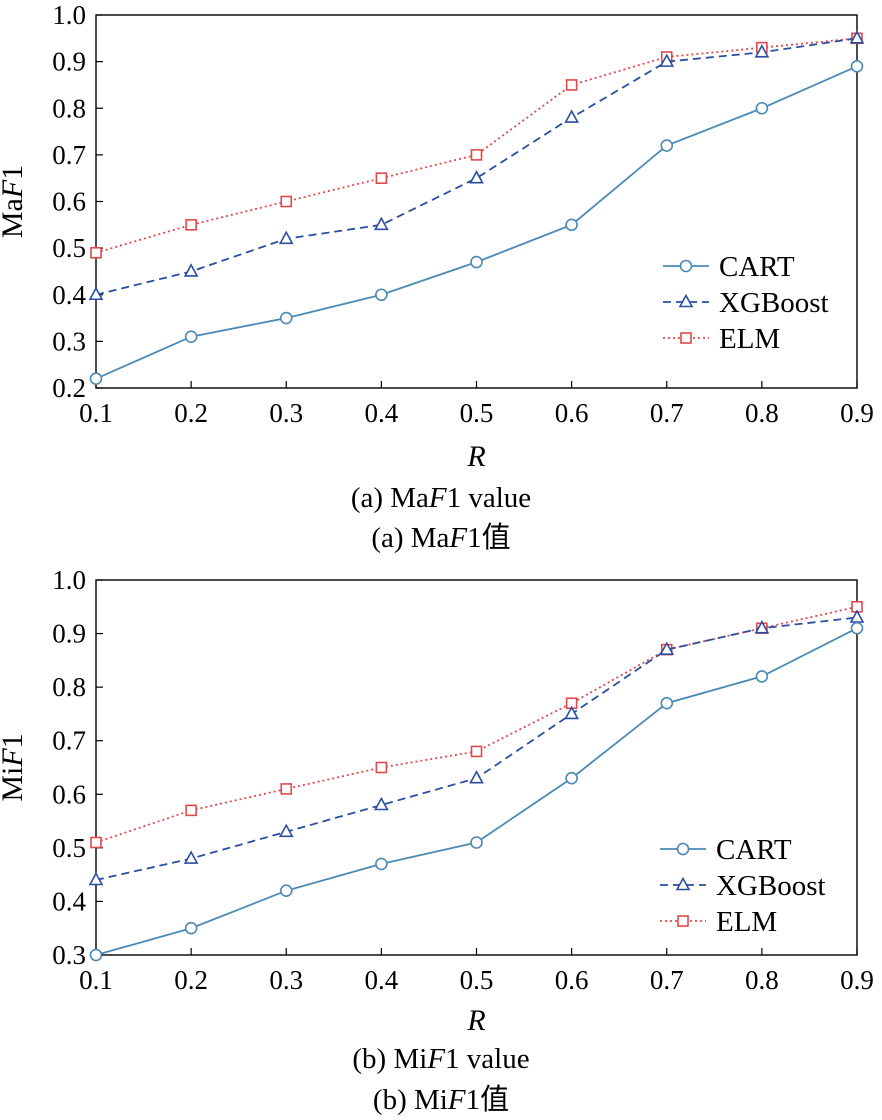  What do you see at coordinates (667, 413) in the screenshot?
I see `x-tick-label-a: 0.7` at bounding box center [667, 413].